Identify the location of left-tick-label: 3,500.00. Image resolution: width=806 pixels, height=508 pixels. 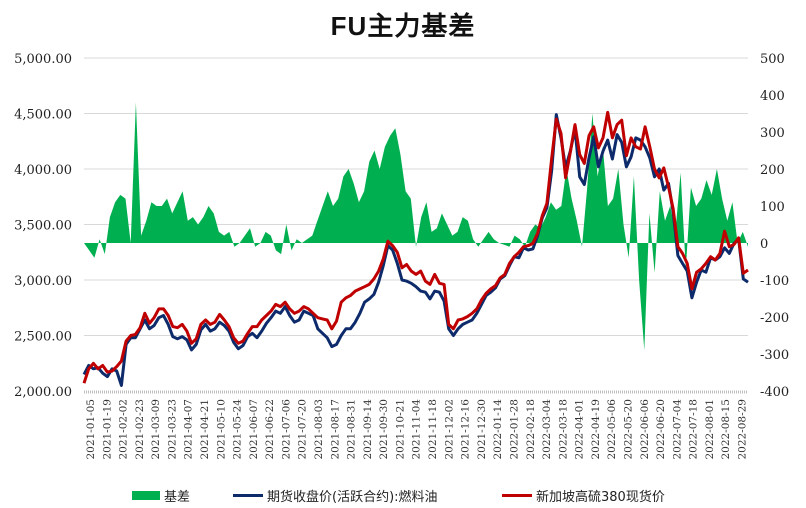
(43, 226).